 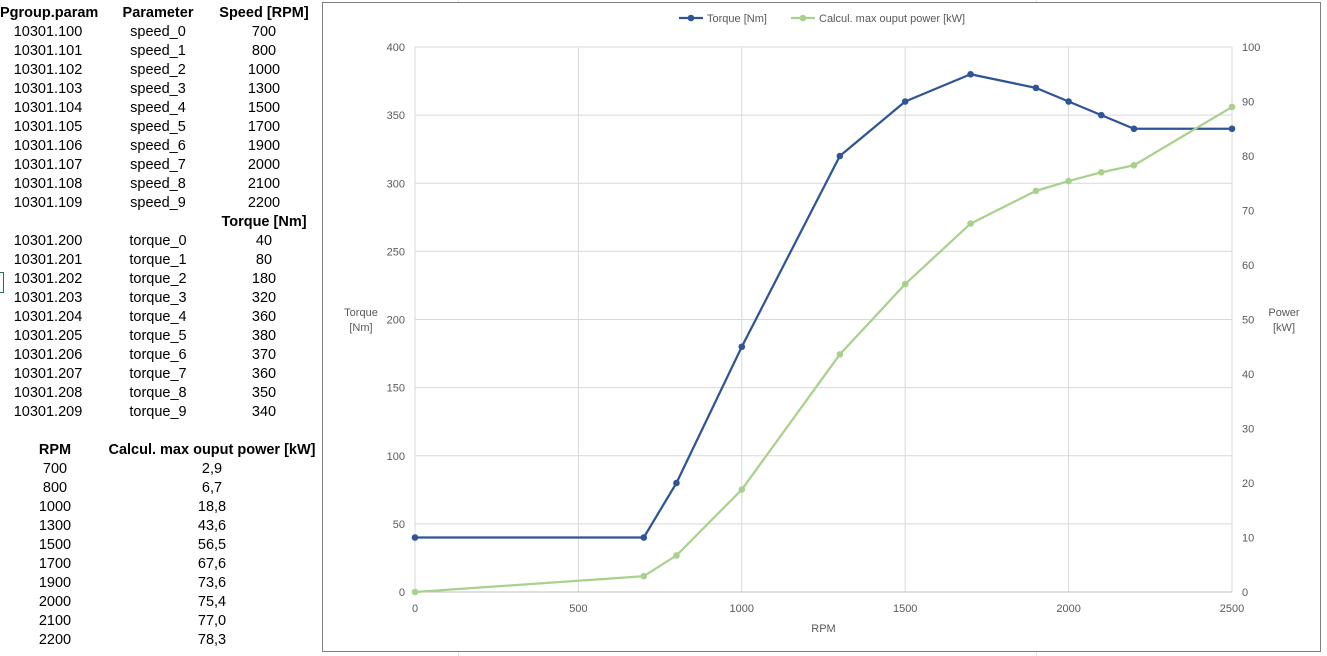 I want to click on torque-value: 380, so click(x=264, y=336).